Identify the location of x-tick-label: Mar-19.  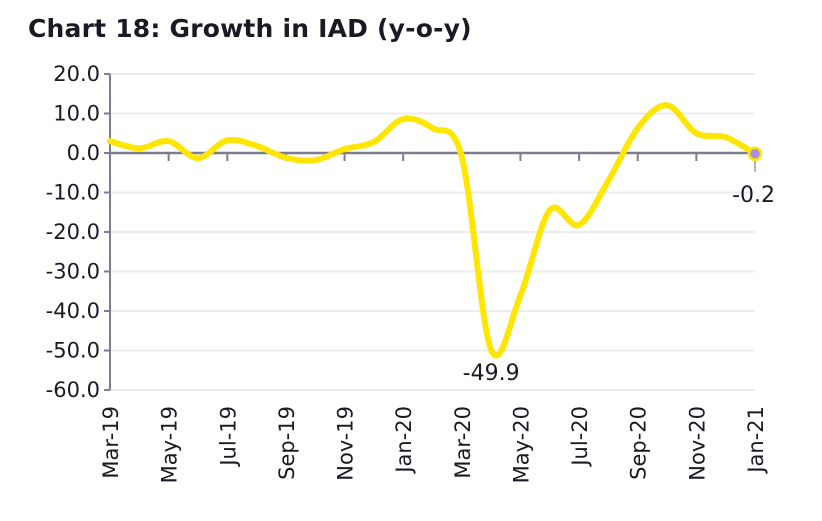
(111, 442).